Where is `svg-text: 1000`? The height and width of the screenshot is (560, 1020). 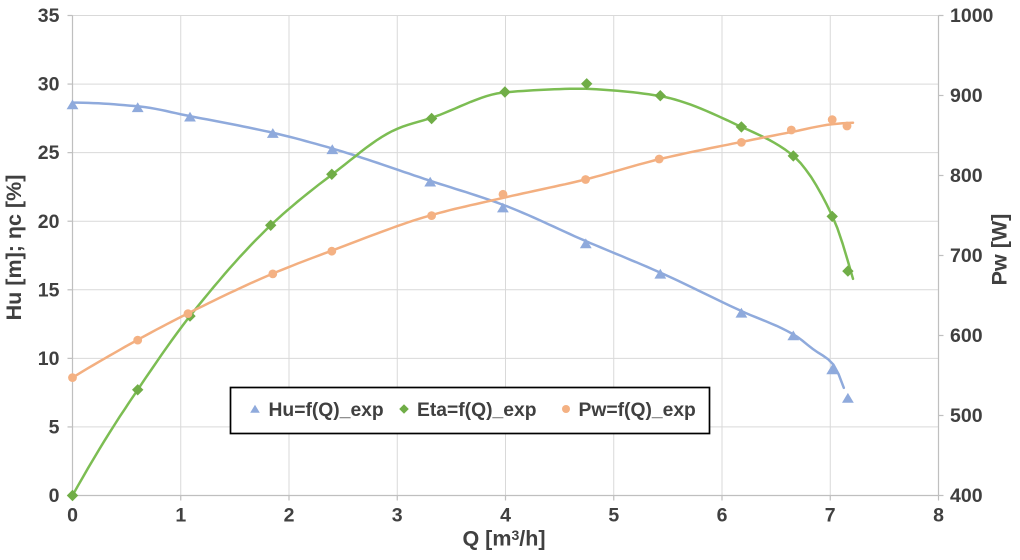
svg-text: 1000 is located at coordinates (972, 16).